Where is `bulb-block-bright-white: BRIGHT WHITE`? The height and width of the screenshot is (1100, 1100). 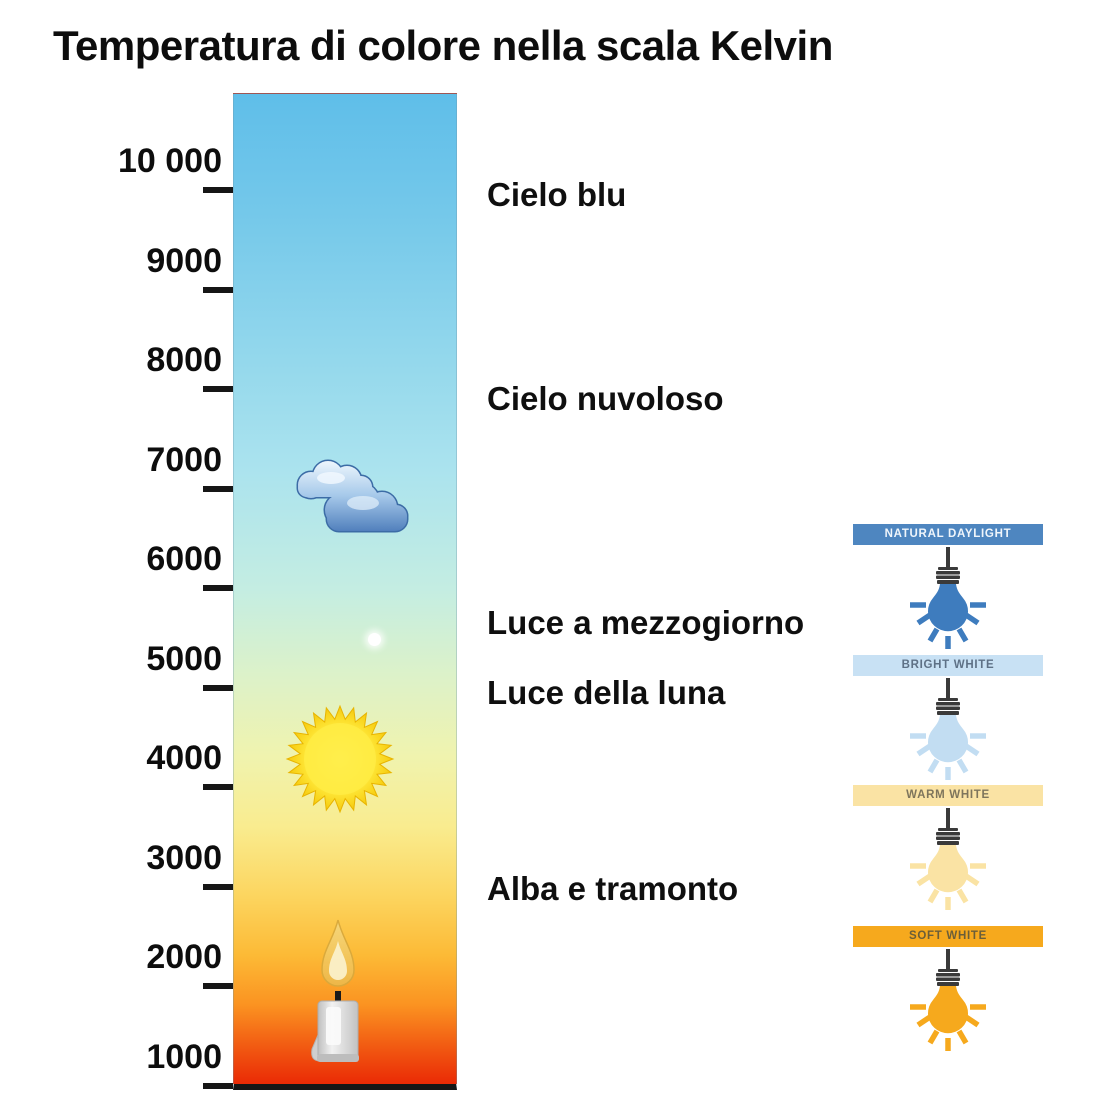
bulb-block-bright-white: BRIGHT WHITE is located at coordinates (948, 718).